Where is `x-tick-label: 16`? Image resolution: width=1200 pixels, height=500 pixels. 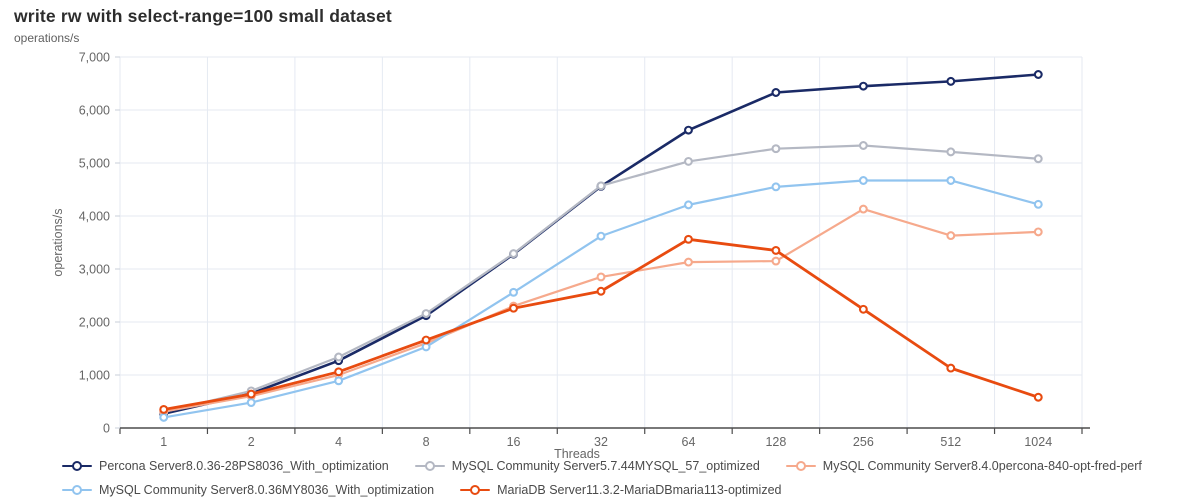
x-tick-label: 16 is located at coordinates (514, 442).